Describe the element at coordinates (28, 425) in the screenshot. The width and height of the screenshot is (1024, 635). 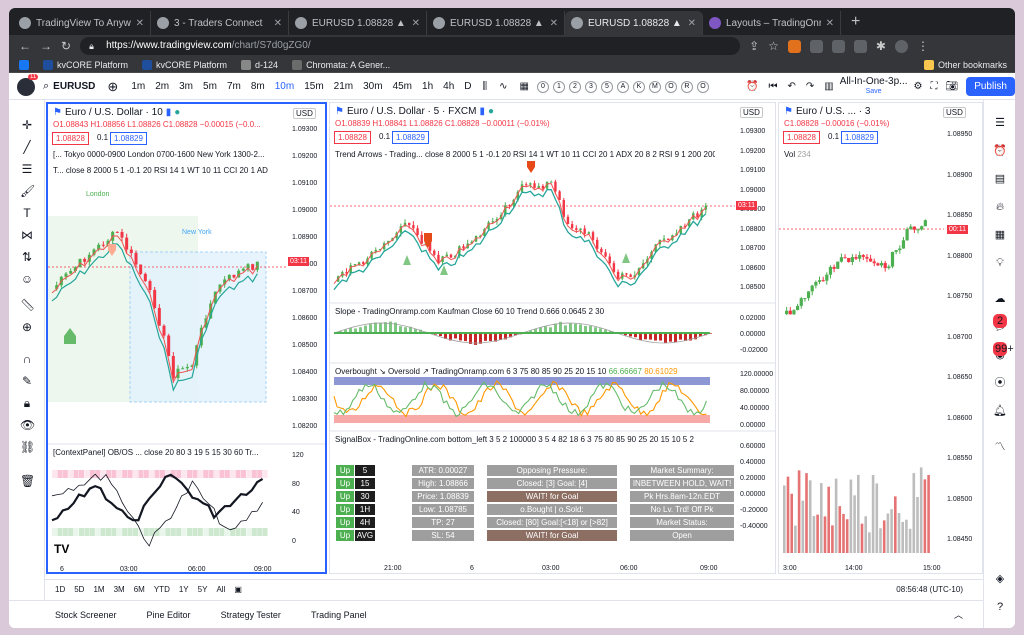
I see `hide-drawings-eye-icon: 👁︎` at that location.